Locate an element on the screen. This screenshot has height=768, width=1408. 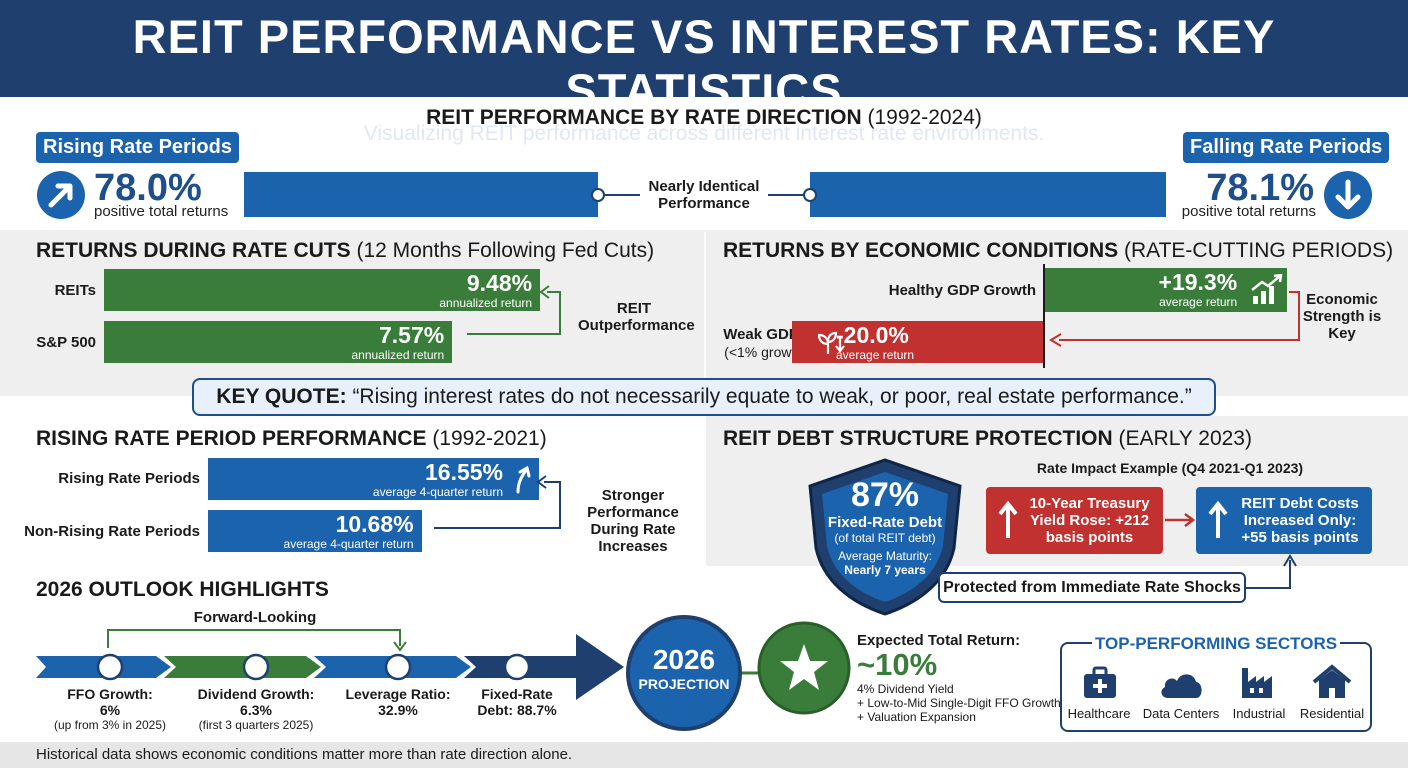
treasury-to-costs-arrow is located at coordinates (1180, 520).